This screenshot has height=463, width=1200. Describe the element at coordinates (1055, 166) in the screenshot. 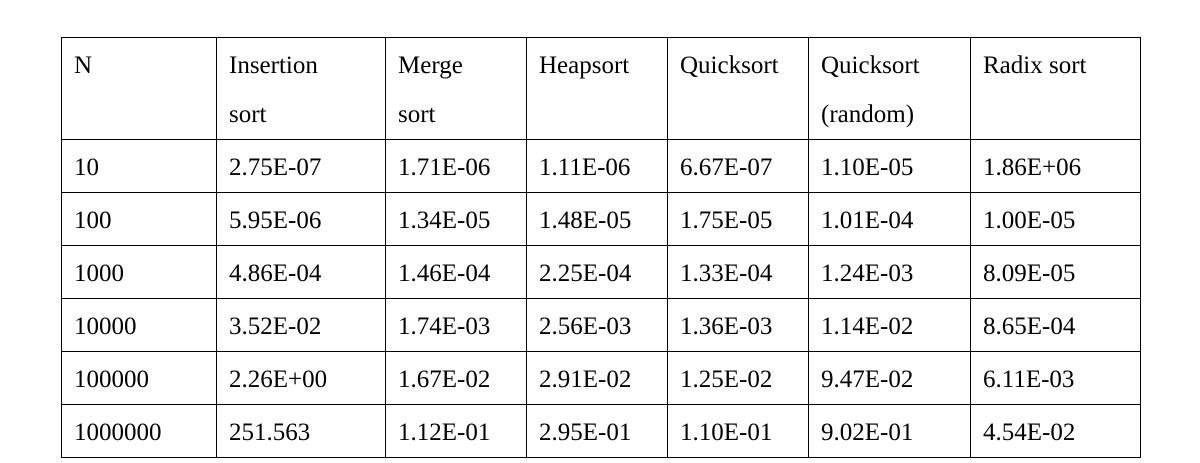

I see `cell-radix-sort: 1.86E+06` at that location.